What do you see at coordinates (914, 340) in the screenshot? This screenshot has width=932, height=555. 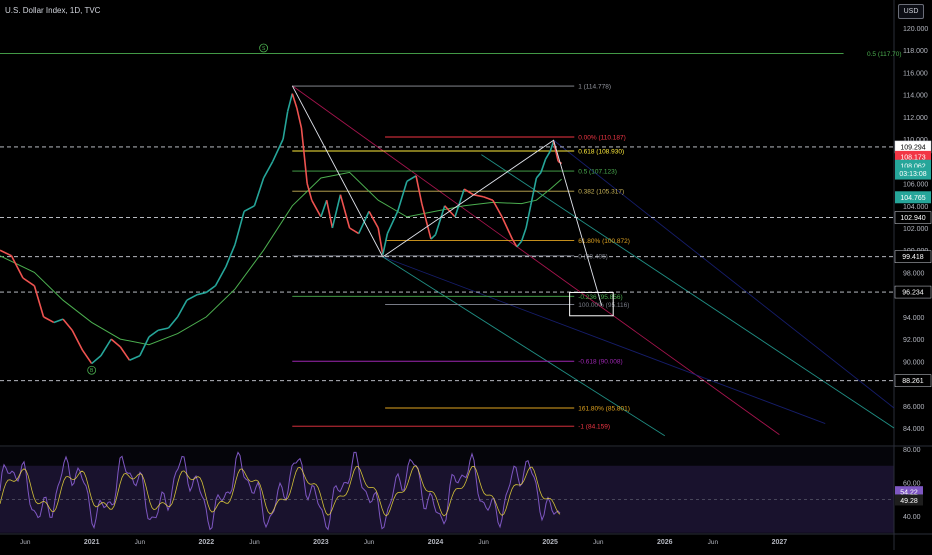 I see `price-tick-label: 92.000` at bounding box center [914, 340].